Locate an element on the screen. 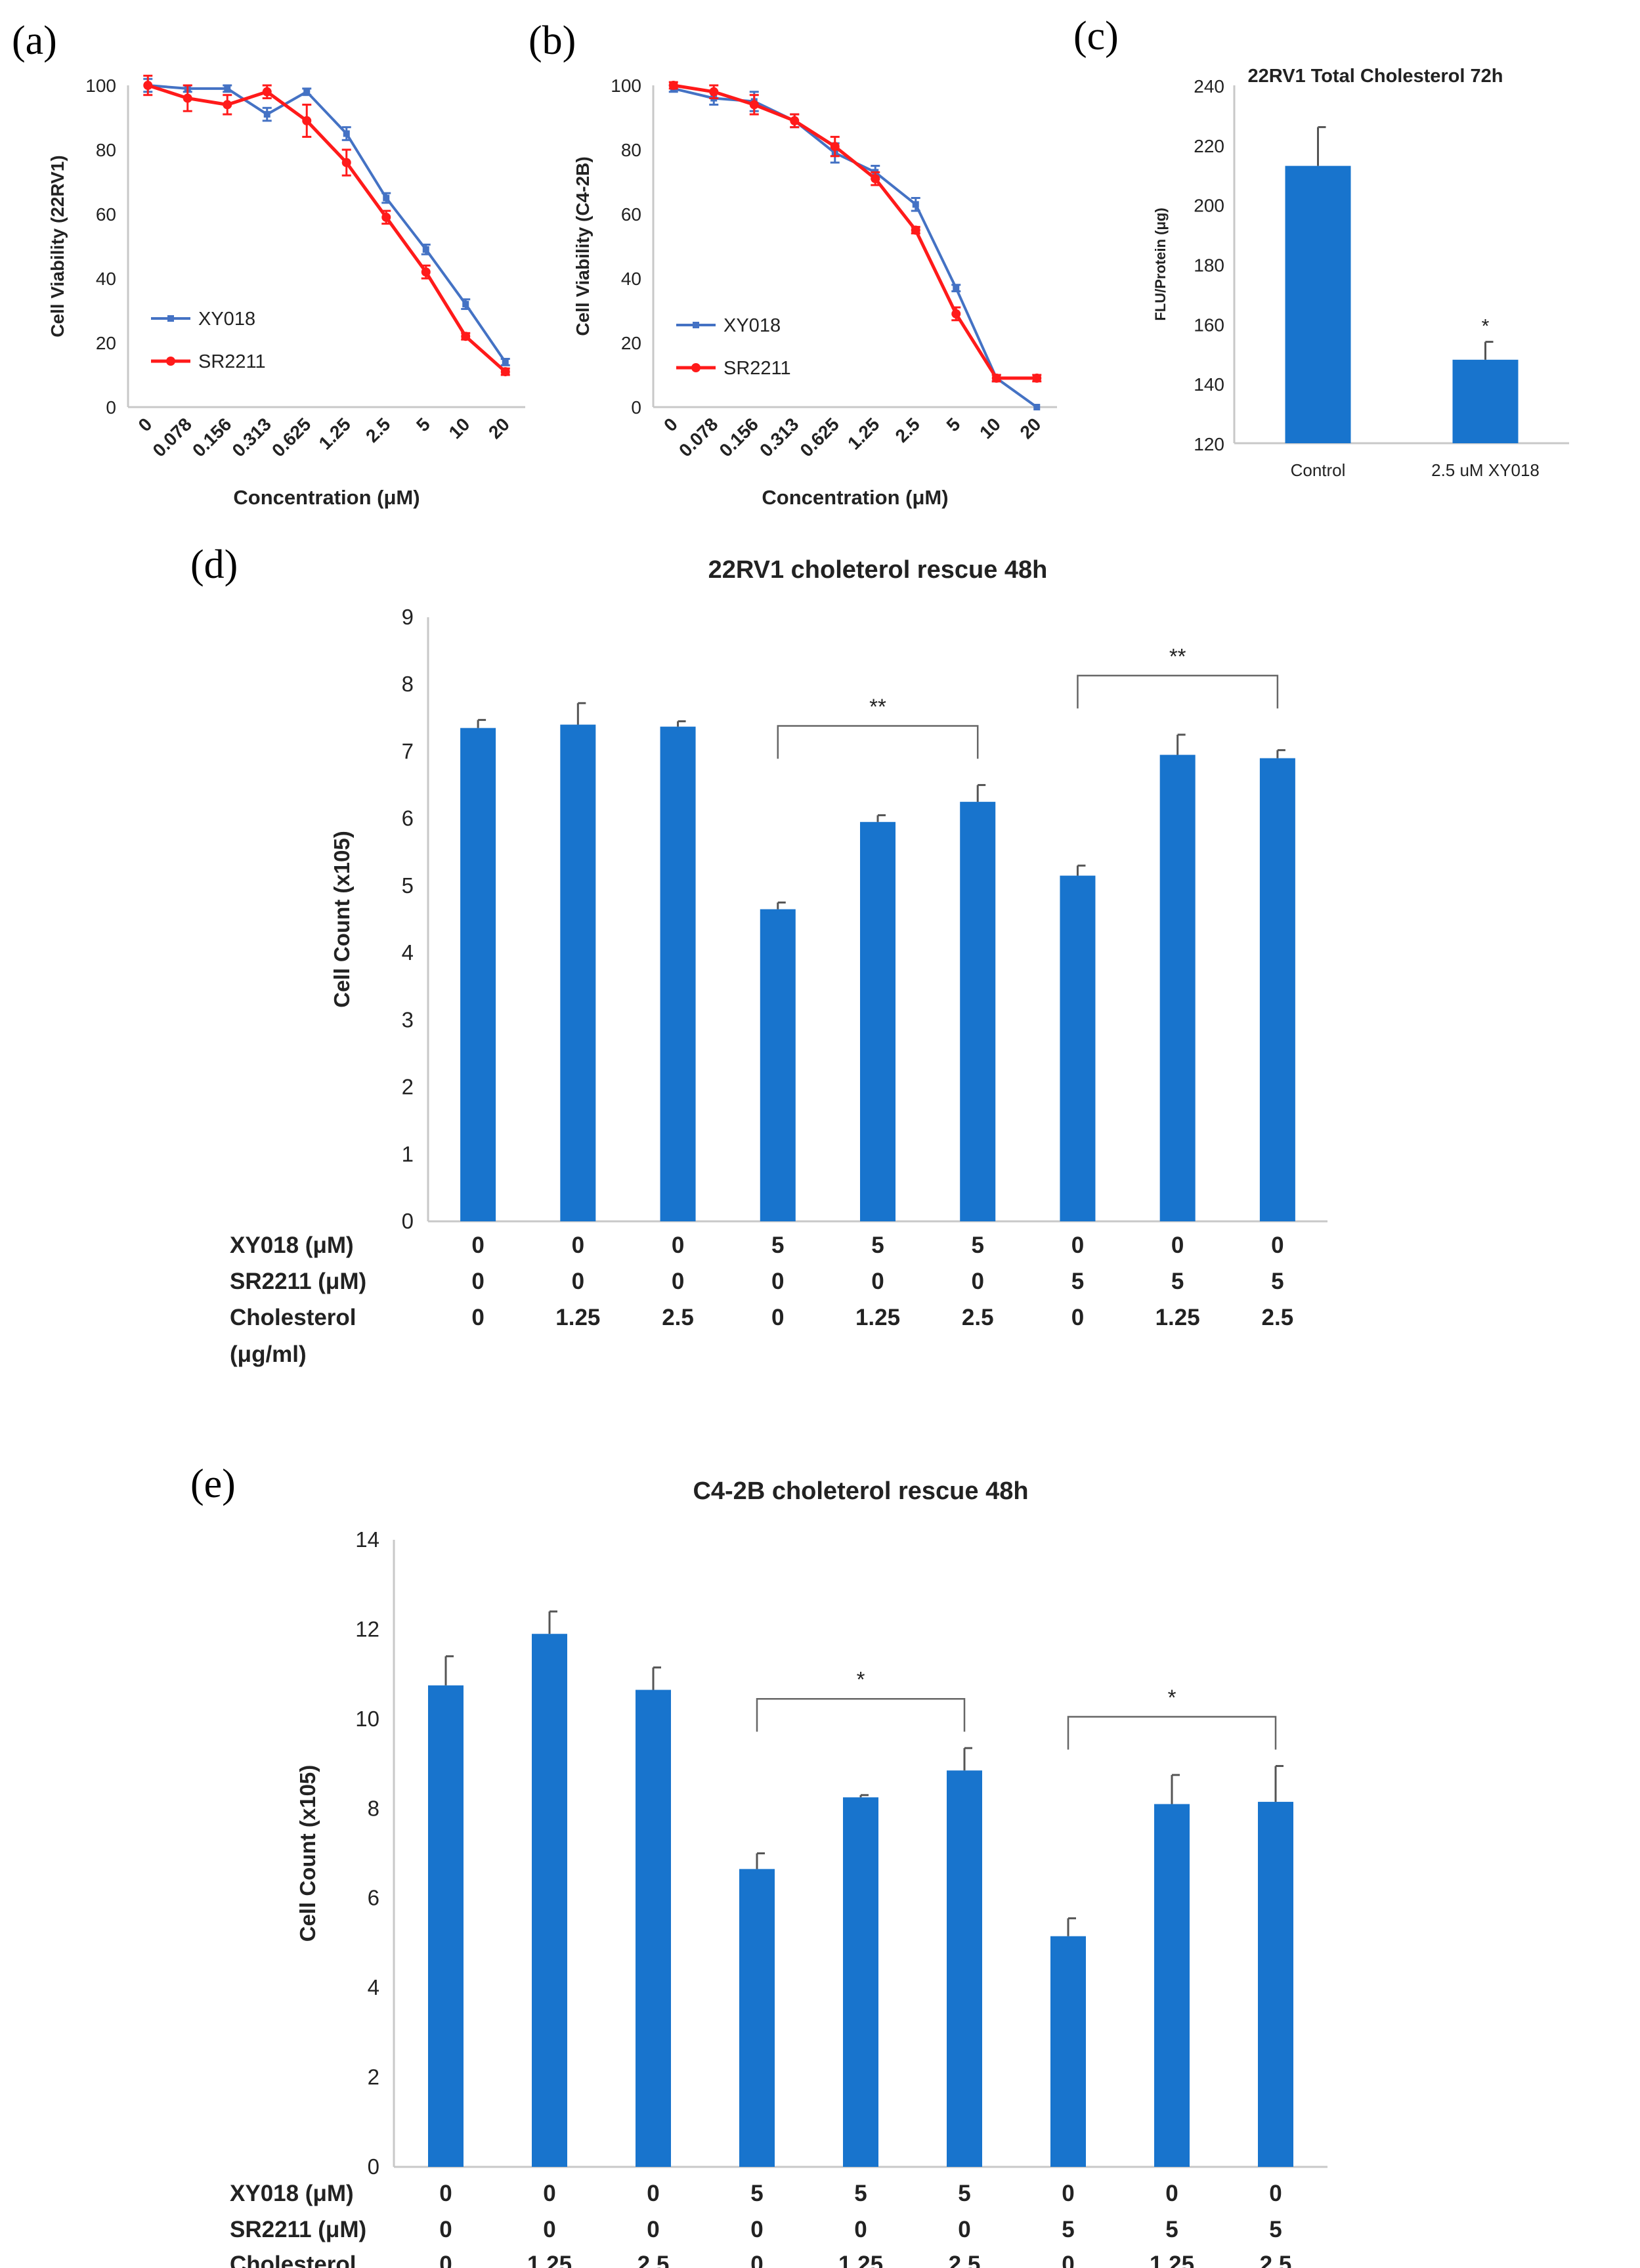  y-tick-label: 12 is located at coordinates (367, 1629).